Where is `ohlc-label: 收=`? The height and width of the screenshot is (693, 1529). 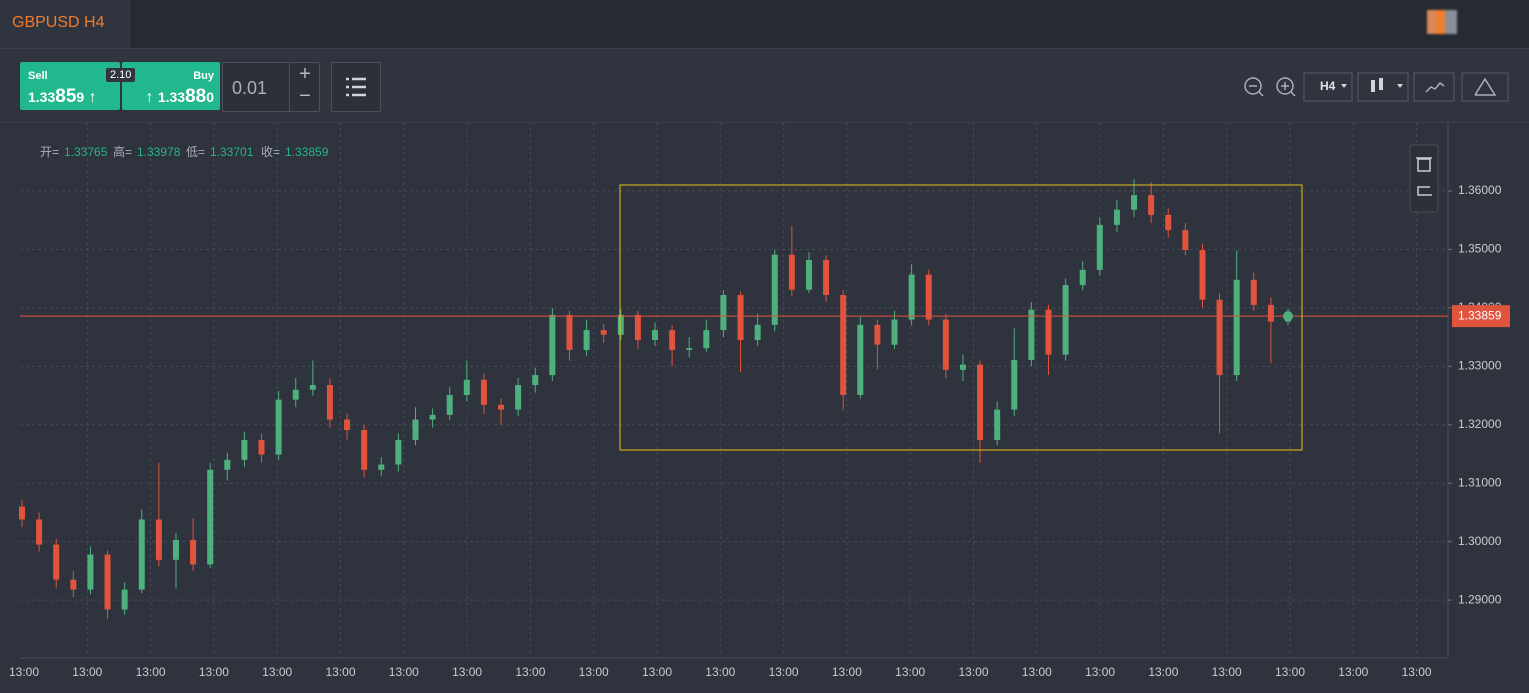
ohlc-label: 收= is located at coordinates (270, 152).